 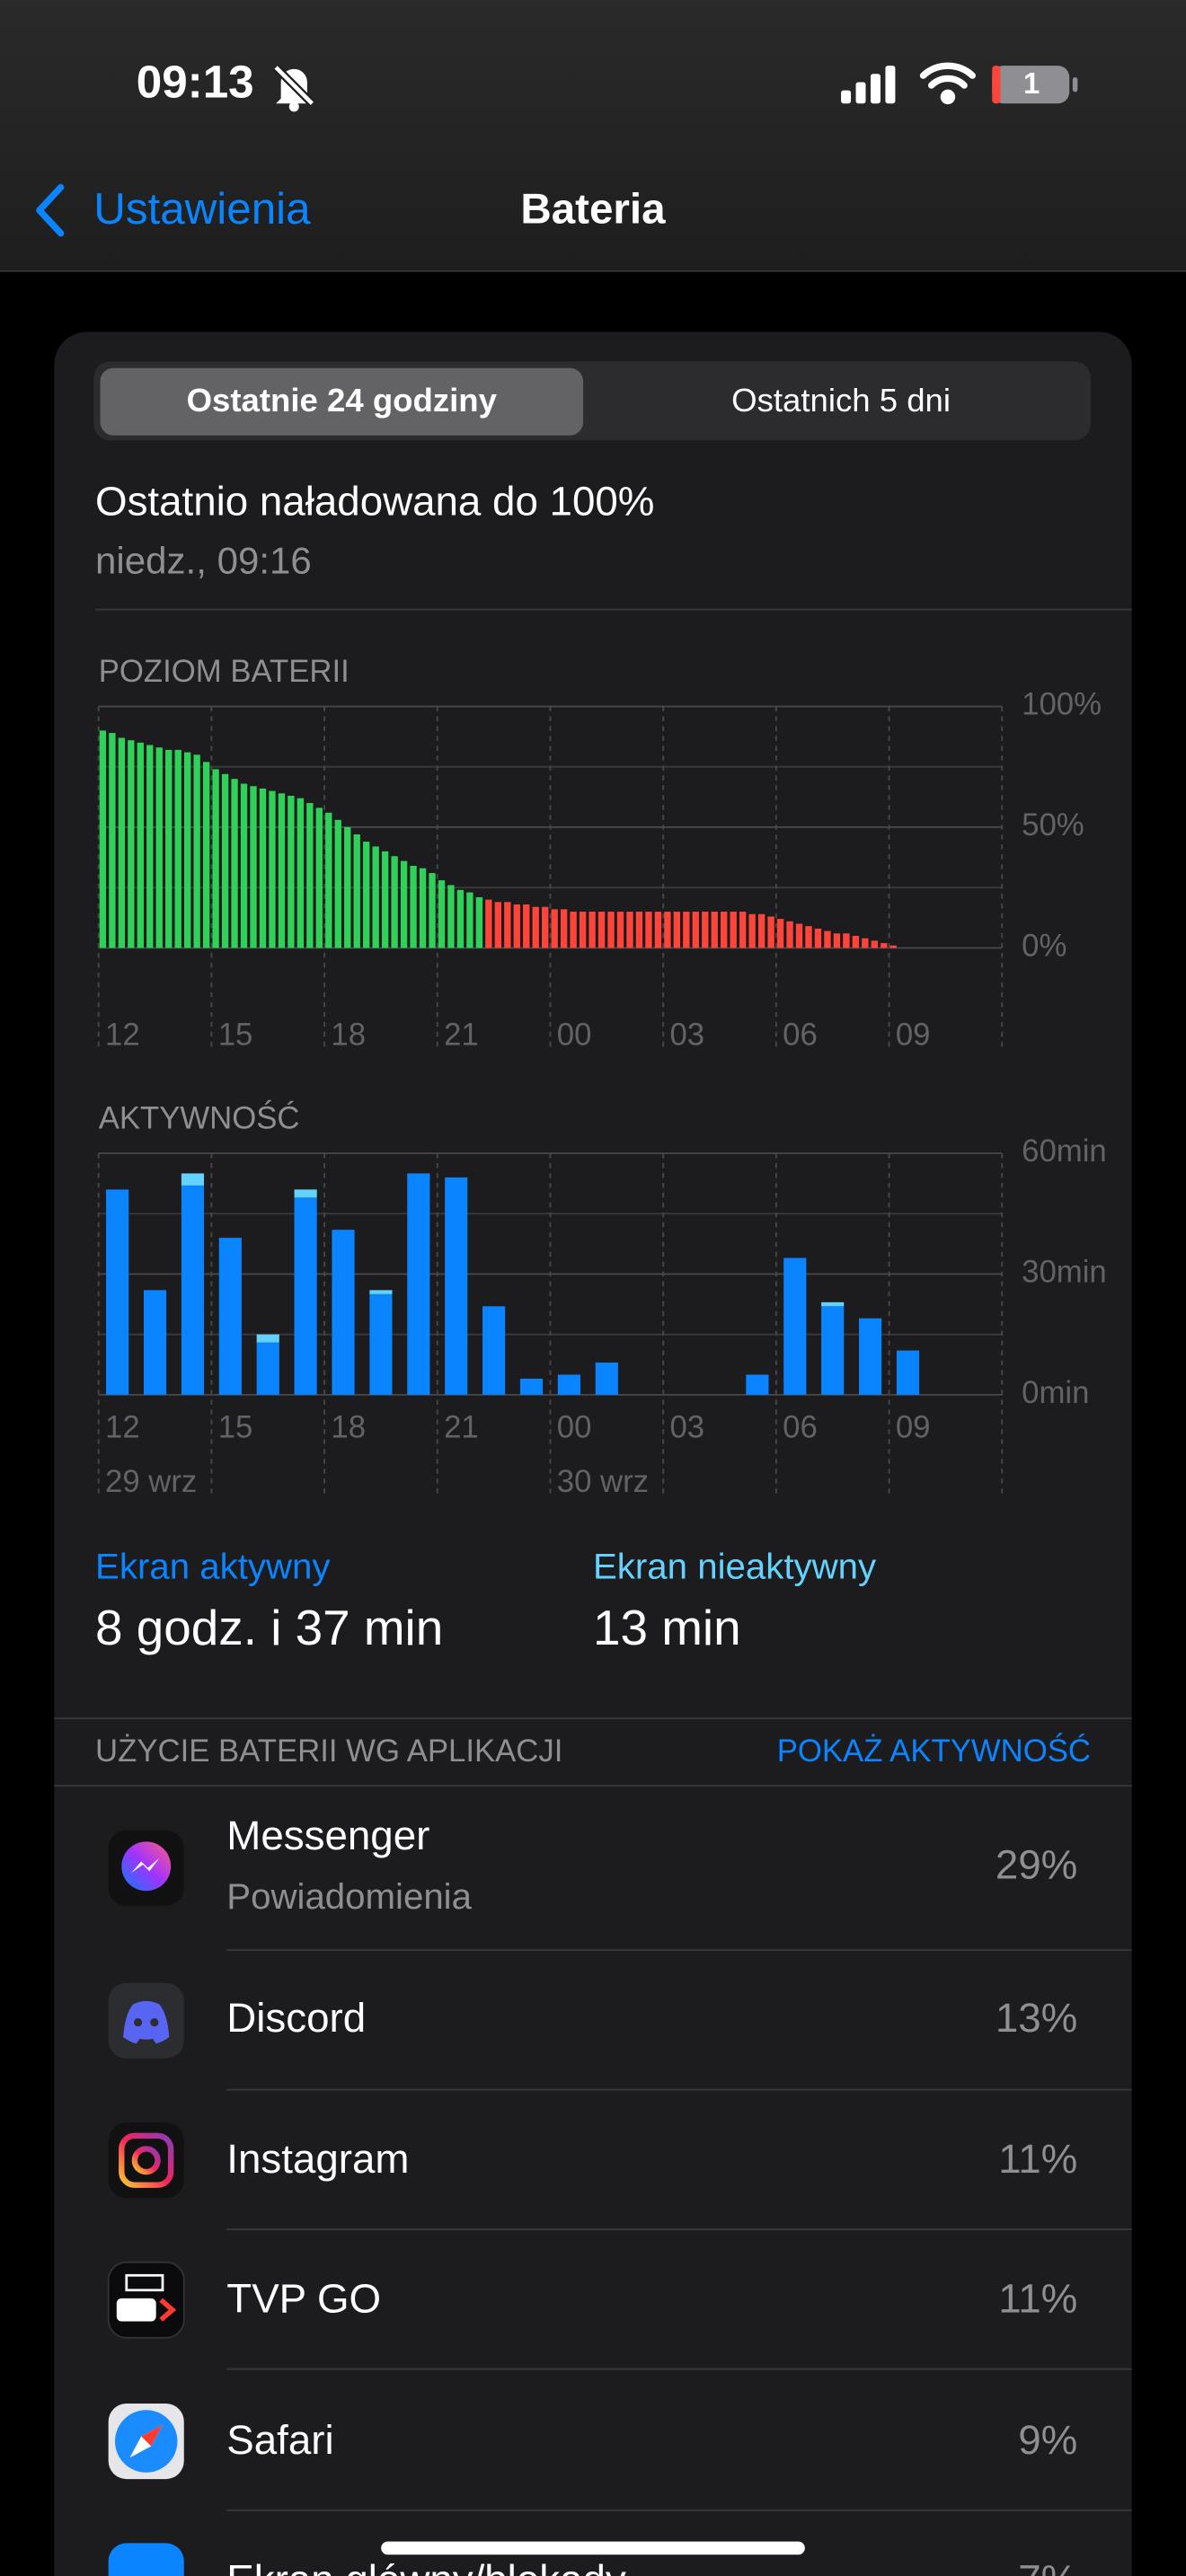 What do you see at coordinates (50, 210) in the screenshot?
I see `back-chevron` at bounding box center [50, 210].